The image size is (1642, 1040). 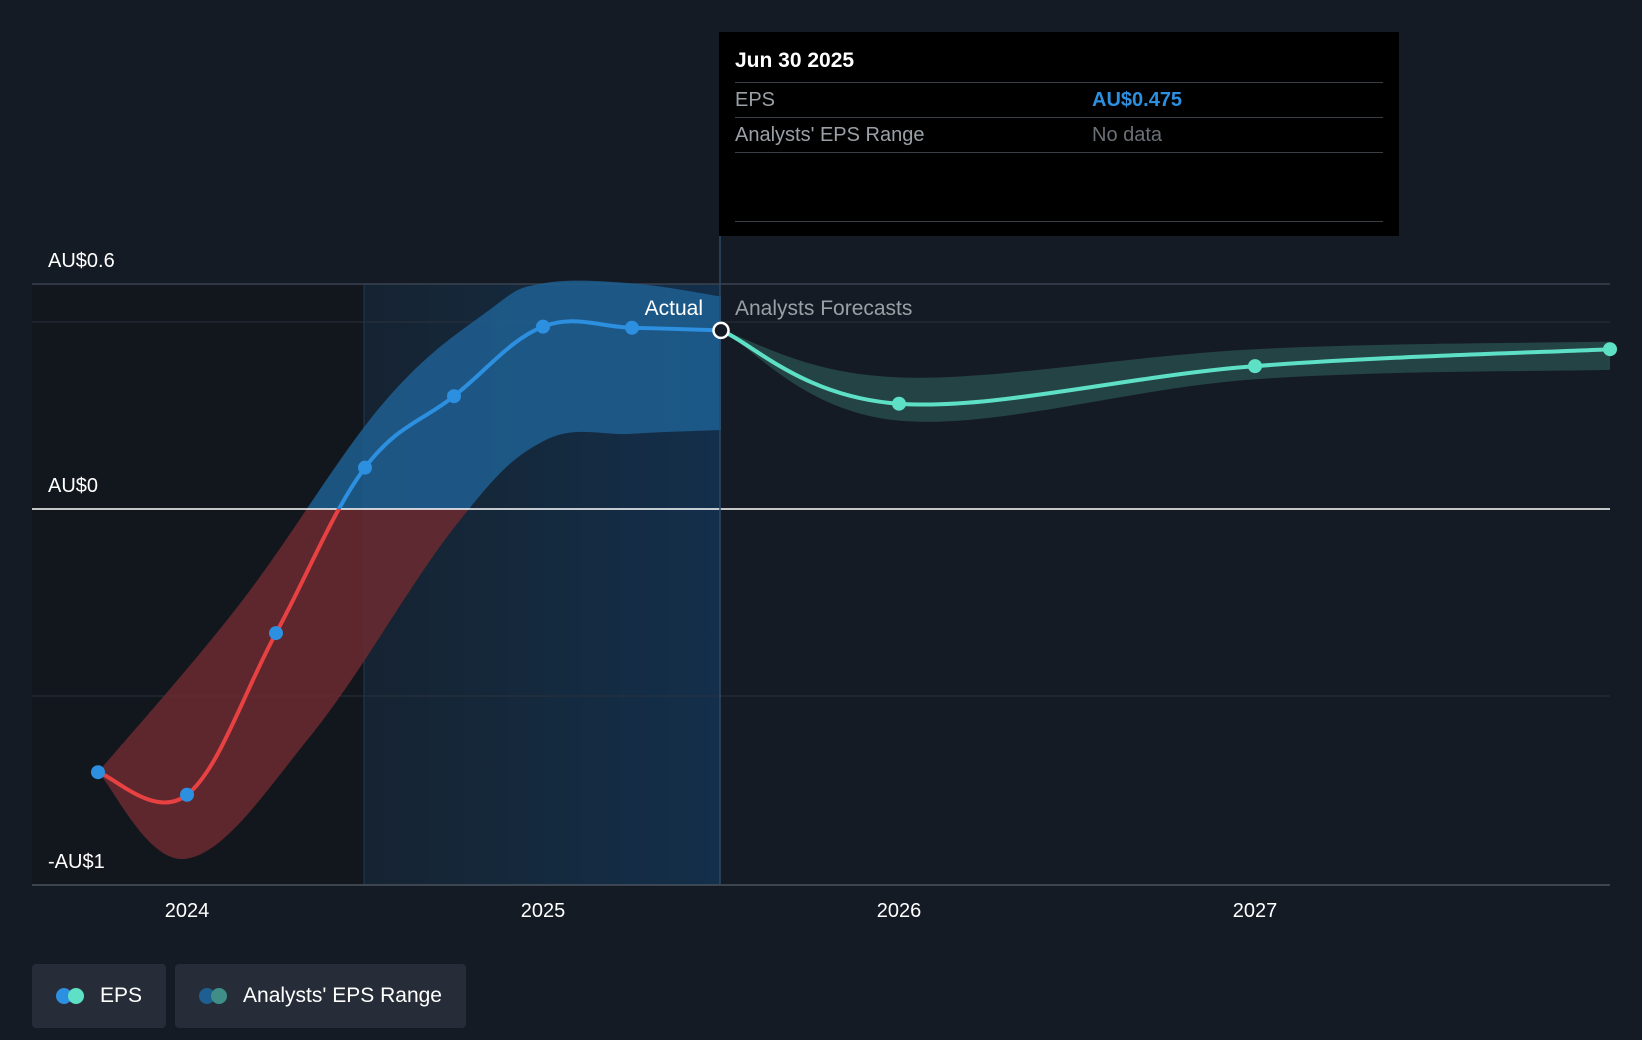 I want to click on eps-line-positive, so click(x=529, y=414).